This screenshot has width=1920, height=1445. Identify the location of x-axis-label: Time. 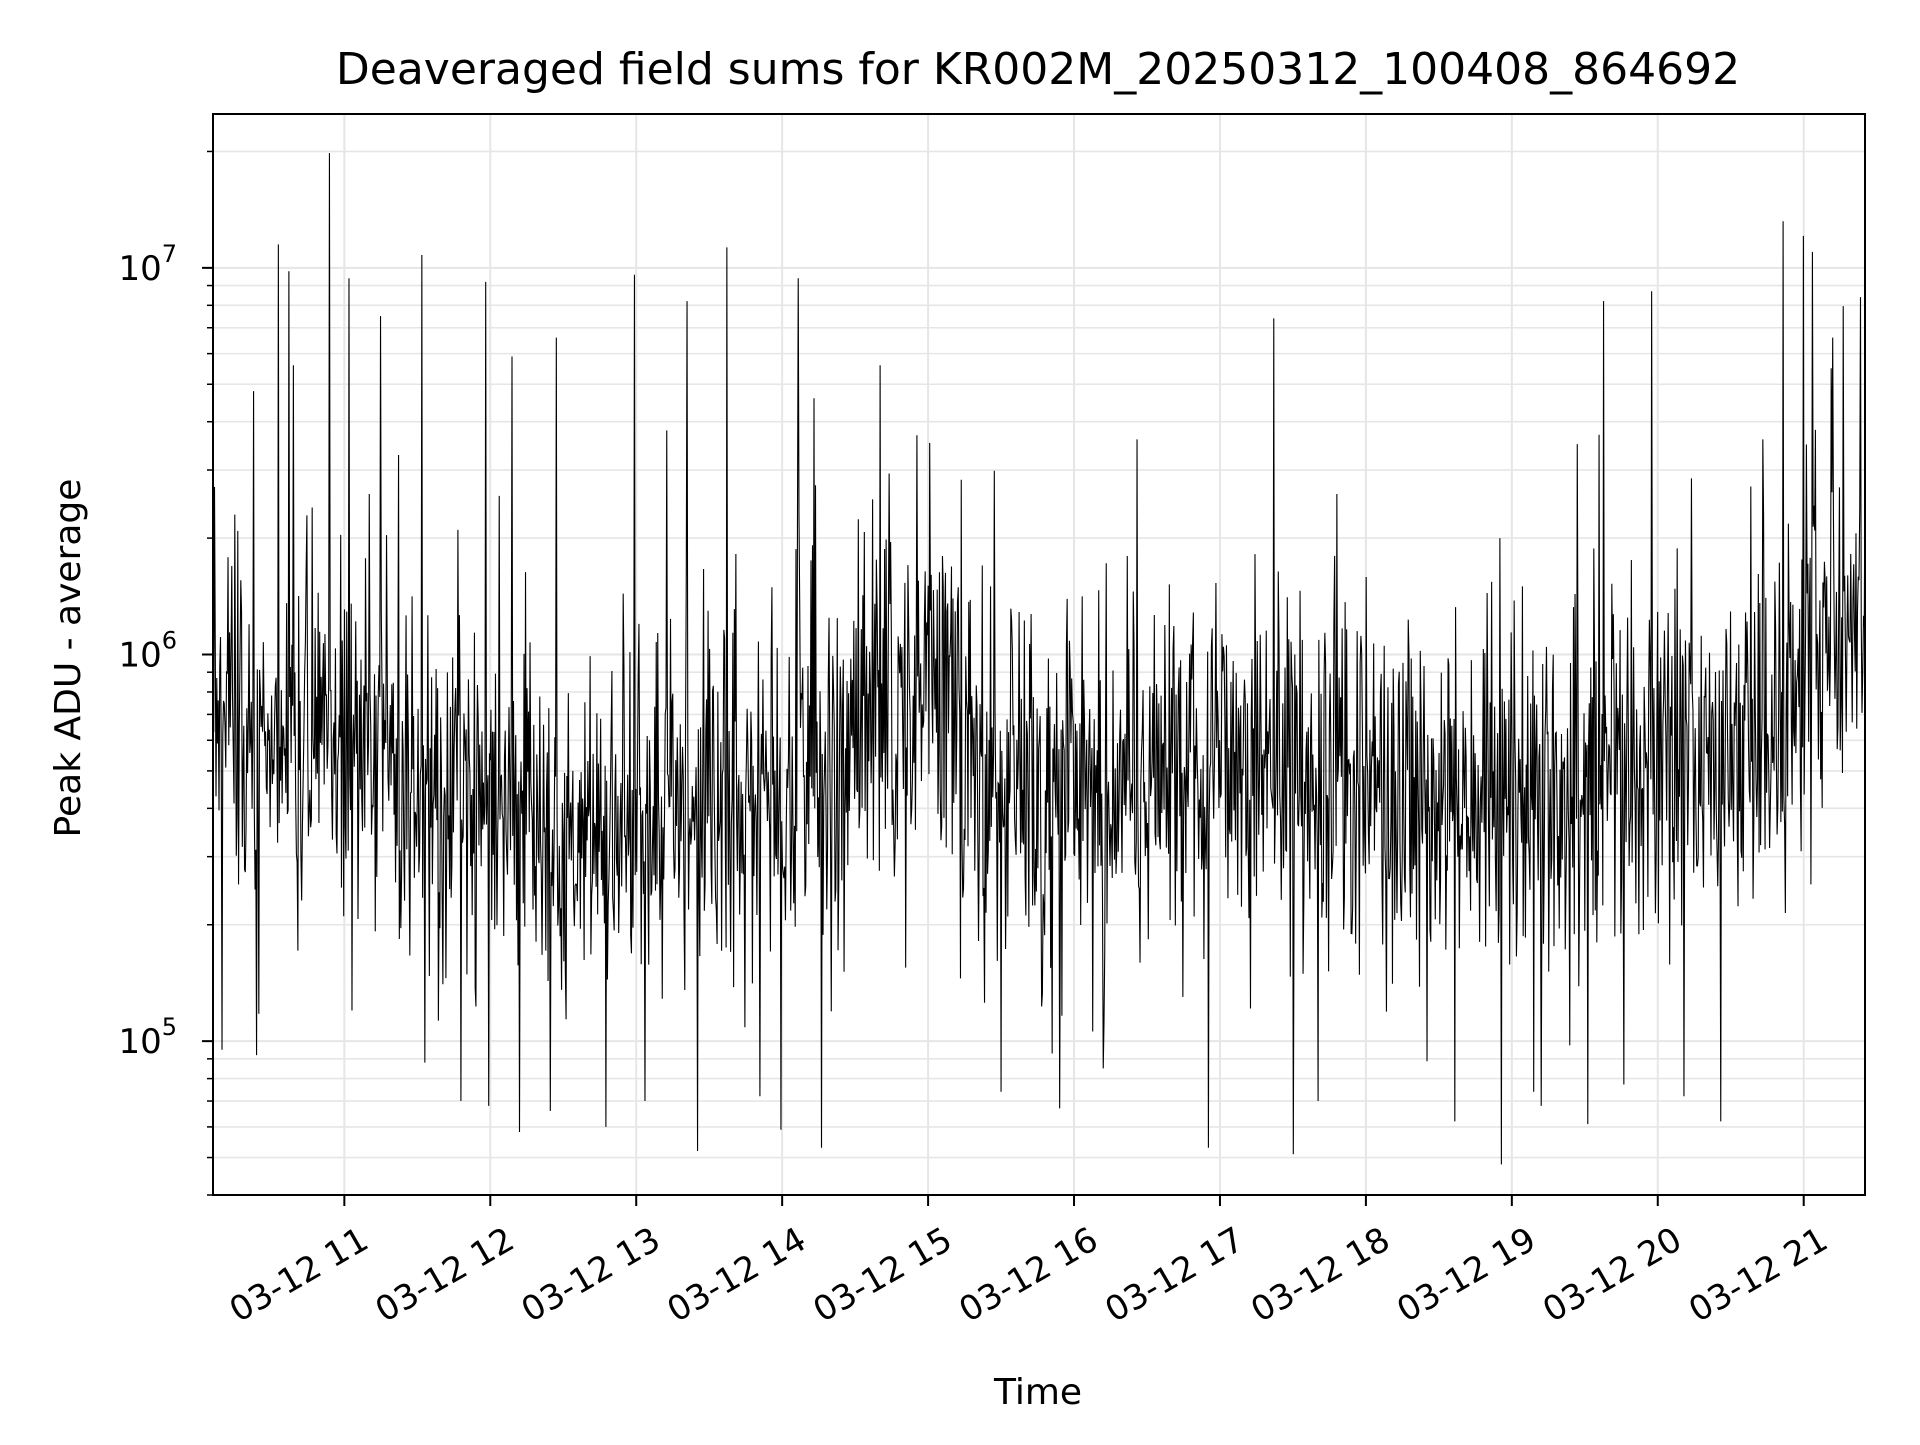
(1037, 1392).